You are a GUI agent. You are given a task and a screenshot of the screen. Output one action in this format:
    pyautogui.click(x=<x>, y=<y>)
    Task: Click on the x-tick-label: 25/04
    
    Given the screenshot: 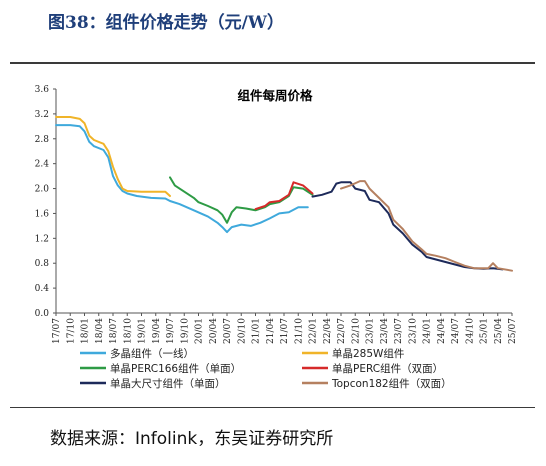 What is the action you would take?
    pyautogui.click(x=499, y=331)
    